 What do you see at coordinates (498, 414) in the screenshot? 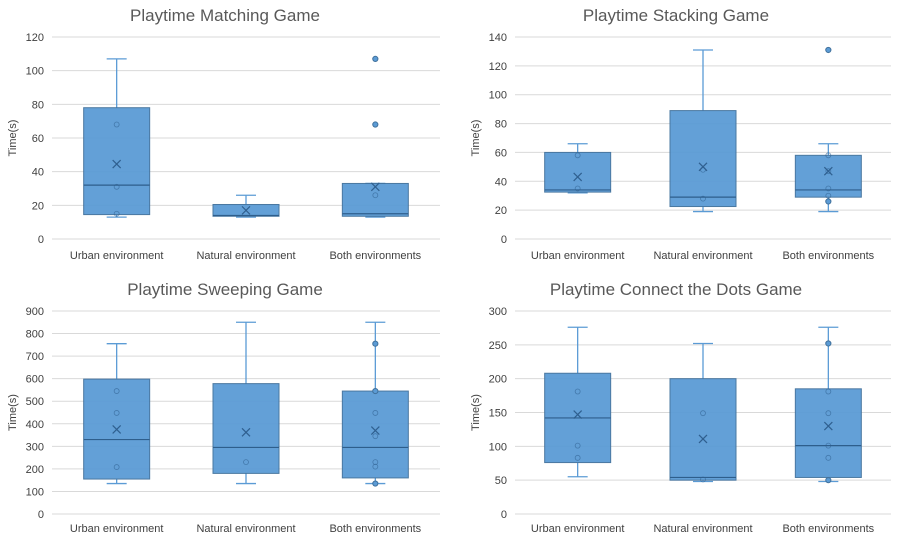
I see `y-tick-label: 150` at bounding box center [498, 414].